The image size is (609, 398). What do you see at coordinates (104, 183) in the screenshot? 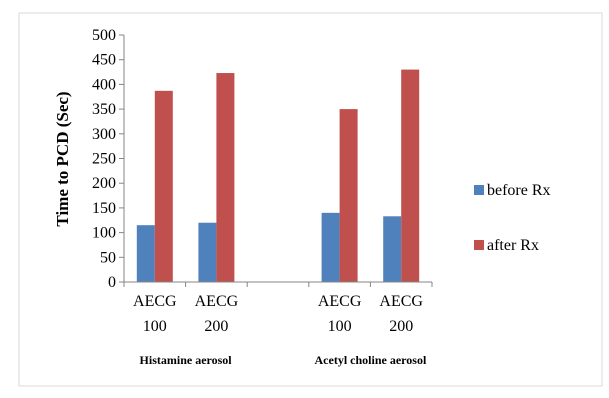
I see `y-tick-label: 200` at bounding box center [104, 183].